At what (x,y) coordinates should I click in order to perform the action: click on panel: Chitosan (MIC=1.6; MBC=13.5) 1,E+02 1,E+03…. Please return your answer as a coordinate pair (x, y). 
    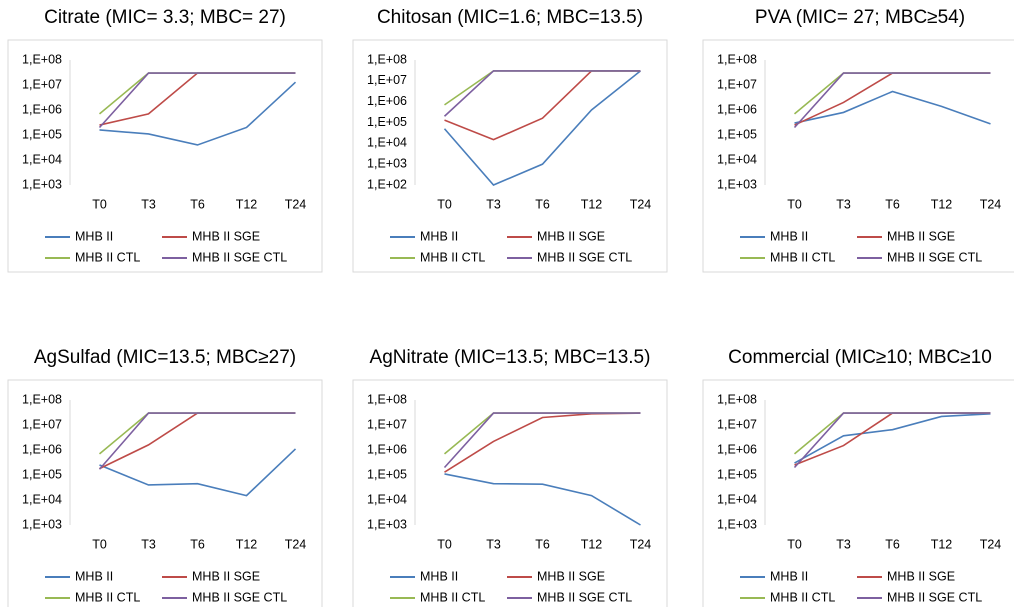
    Looking at the image, I should click on (510, 140).